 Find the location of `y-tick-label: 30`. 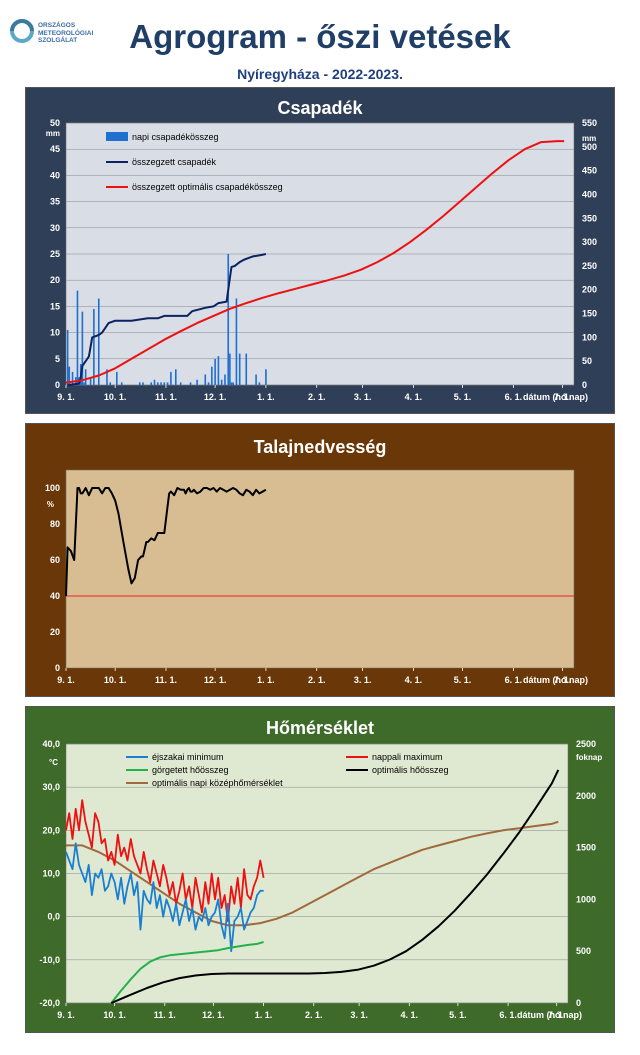

y-tick-label: 30 is located at coordinates (55, 228).